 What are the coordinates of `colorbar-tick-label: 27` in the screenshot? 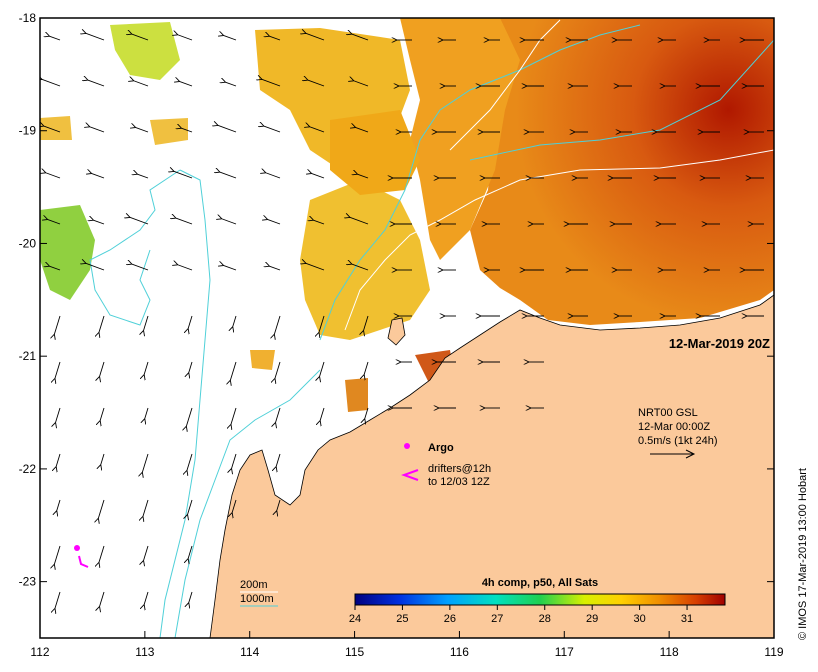 It's located at (497, 619).